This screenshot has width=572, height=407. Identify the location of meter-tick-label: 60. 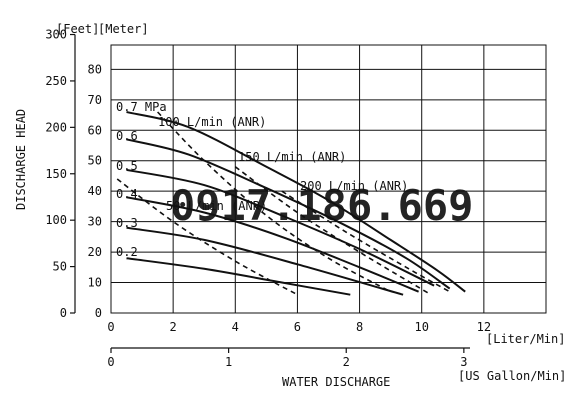
(95, 130).